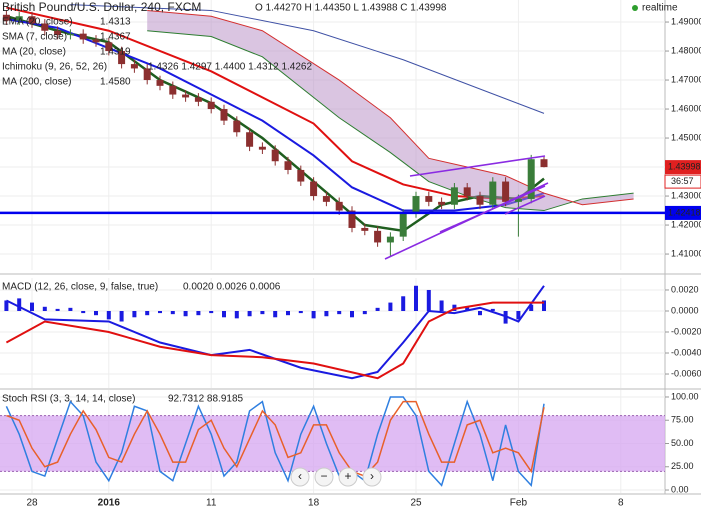 The height and width of the screenshot is (510, 701). I want to click on legend-value: 1.4580, so click(115, 82).